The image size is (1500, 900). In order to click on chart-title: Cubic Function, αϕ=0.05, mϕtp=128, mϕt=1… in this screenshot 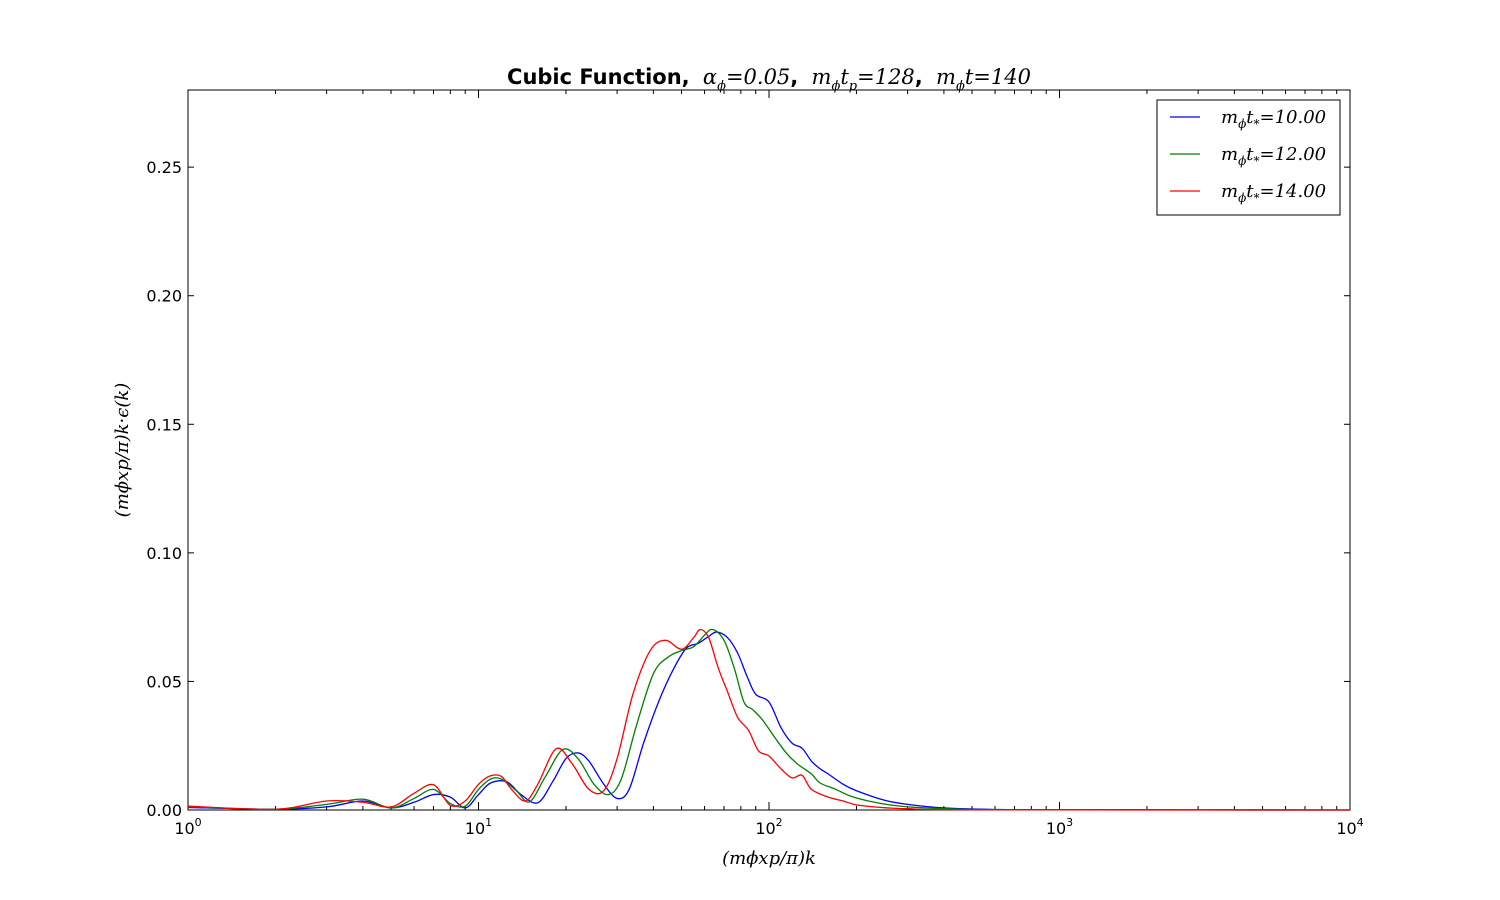, I will do `click(769, 79)`.